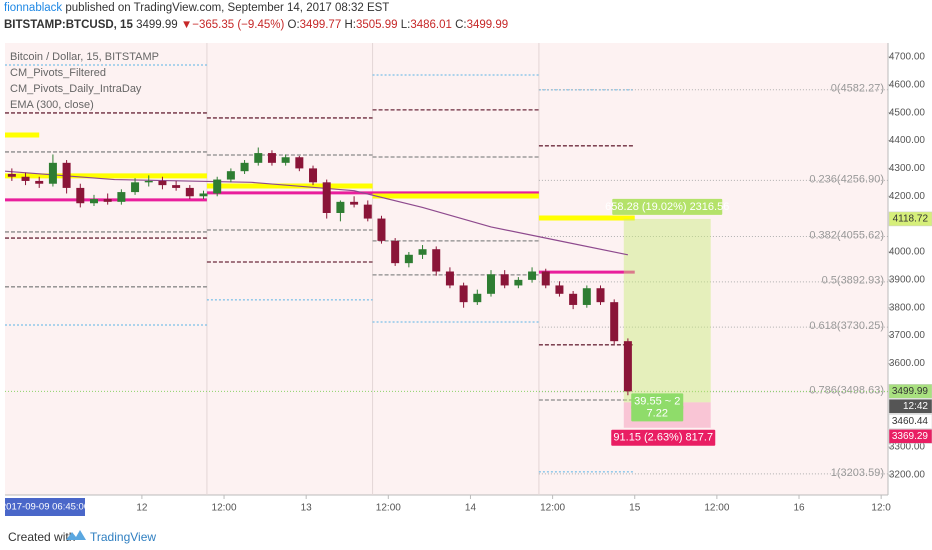 The height and width of the screenshot is (550, 932). Describe the element at coordinates (907, 57) in the screenshot. I see `y-tick-label: 4700.00` at that location.